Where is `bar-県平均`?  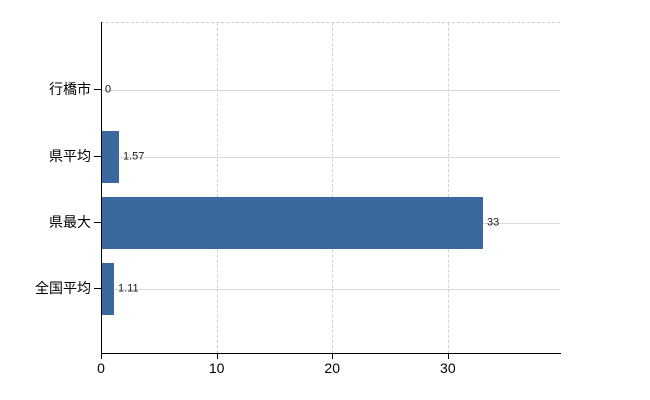
bar-県平均 is located at coordinates (110, 157).